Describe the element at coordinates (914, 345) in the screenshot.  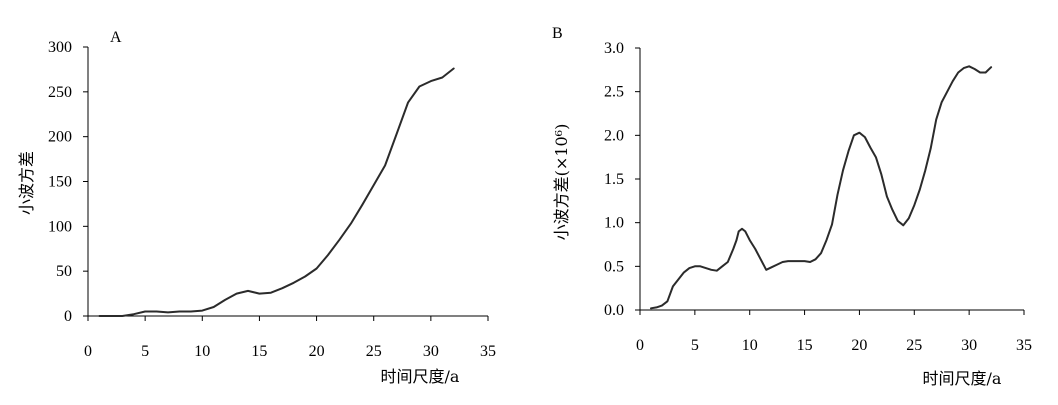
I see `panel-b-x-tick-label: 25` at that location.